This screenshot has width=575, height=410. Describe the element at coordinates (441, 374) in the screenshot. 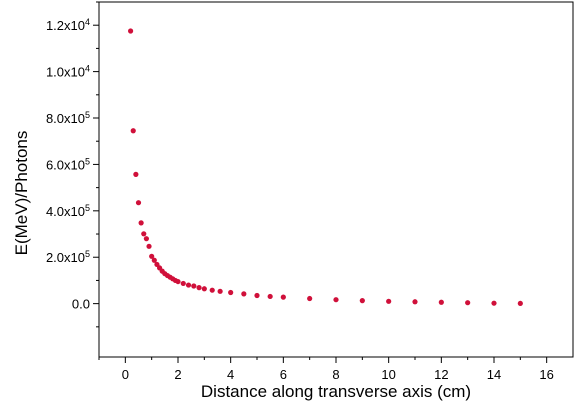

I see `x-tick-label: 12` at that location.